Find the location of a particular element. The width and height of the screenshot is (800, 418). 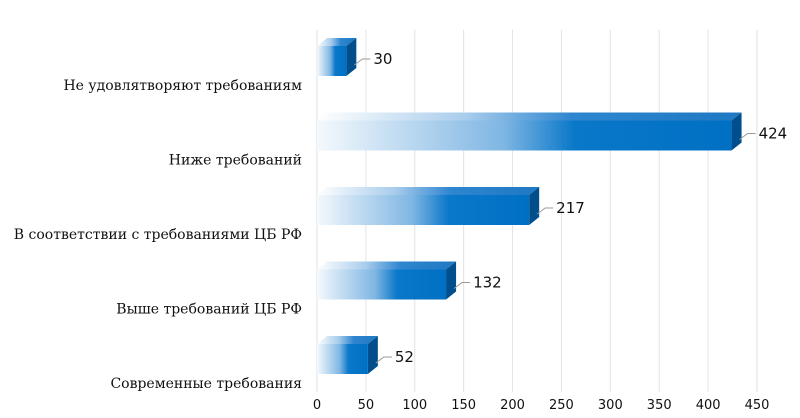

data-label-0: 30 is located at coordinates (382, 59).